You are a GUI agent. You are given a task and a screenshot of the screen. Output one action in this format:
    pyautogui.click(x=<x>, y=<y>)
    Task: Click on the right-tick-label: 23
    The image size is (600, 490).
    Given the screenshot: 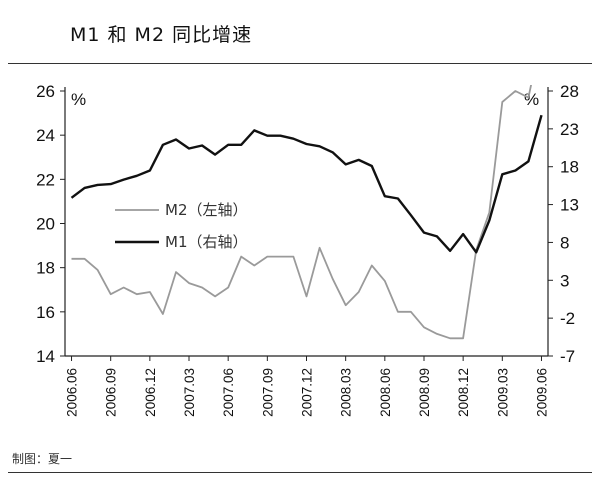 What is the action you would take?
    pyautogui.click(x=569, y=129)
    